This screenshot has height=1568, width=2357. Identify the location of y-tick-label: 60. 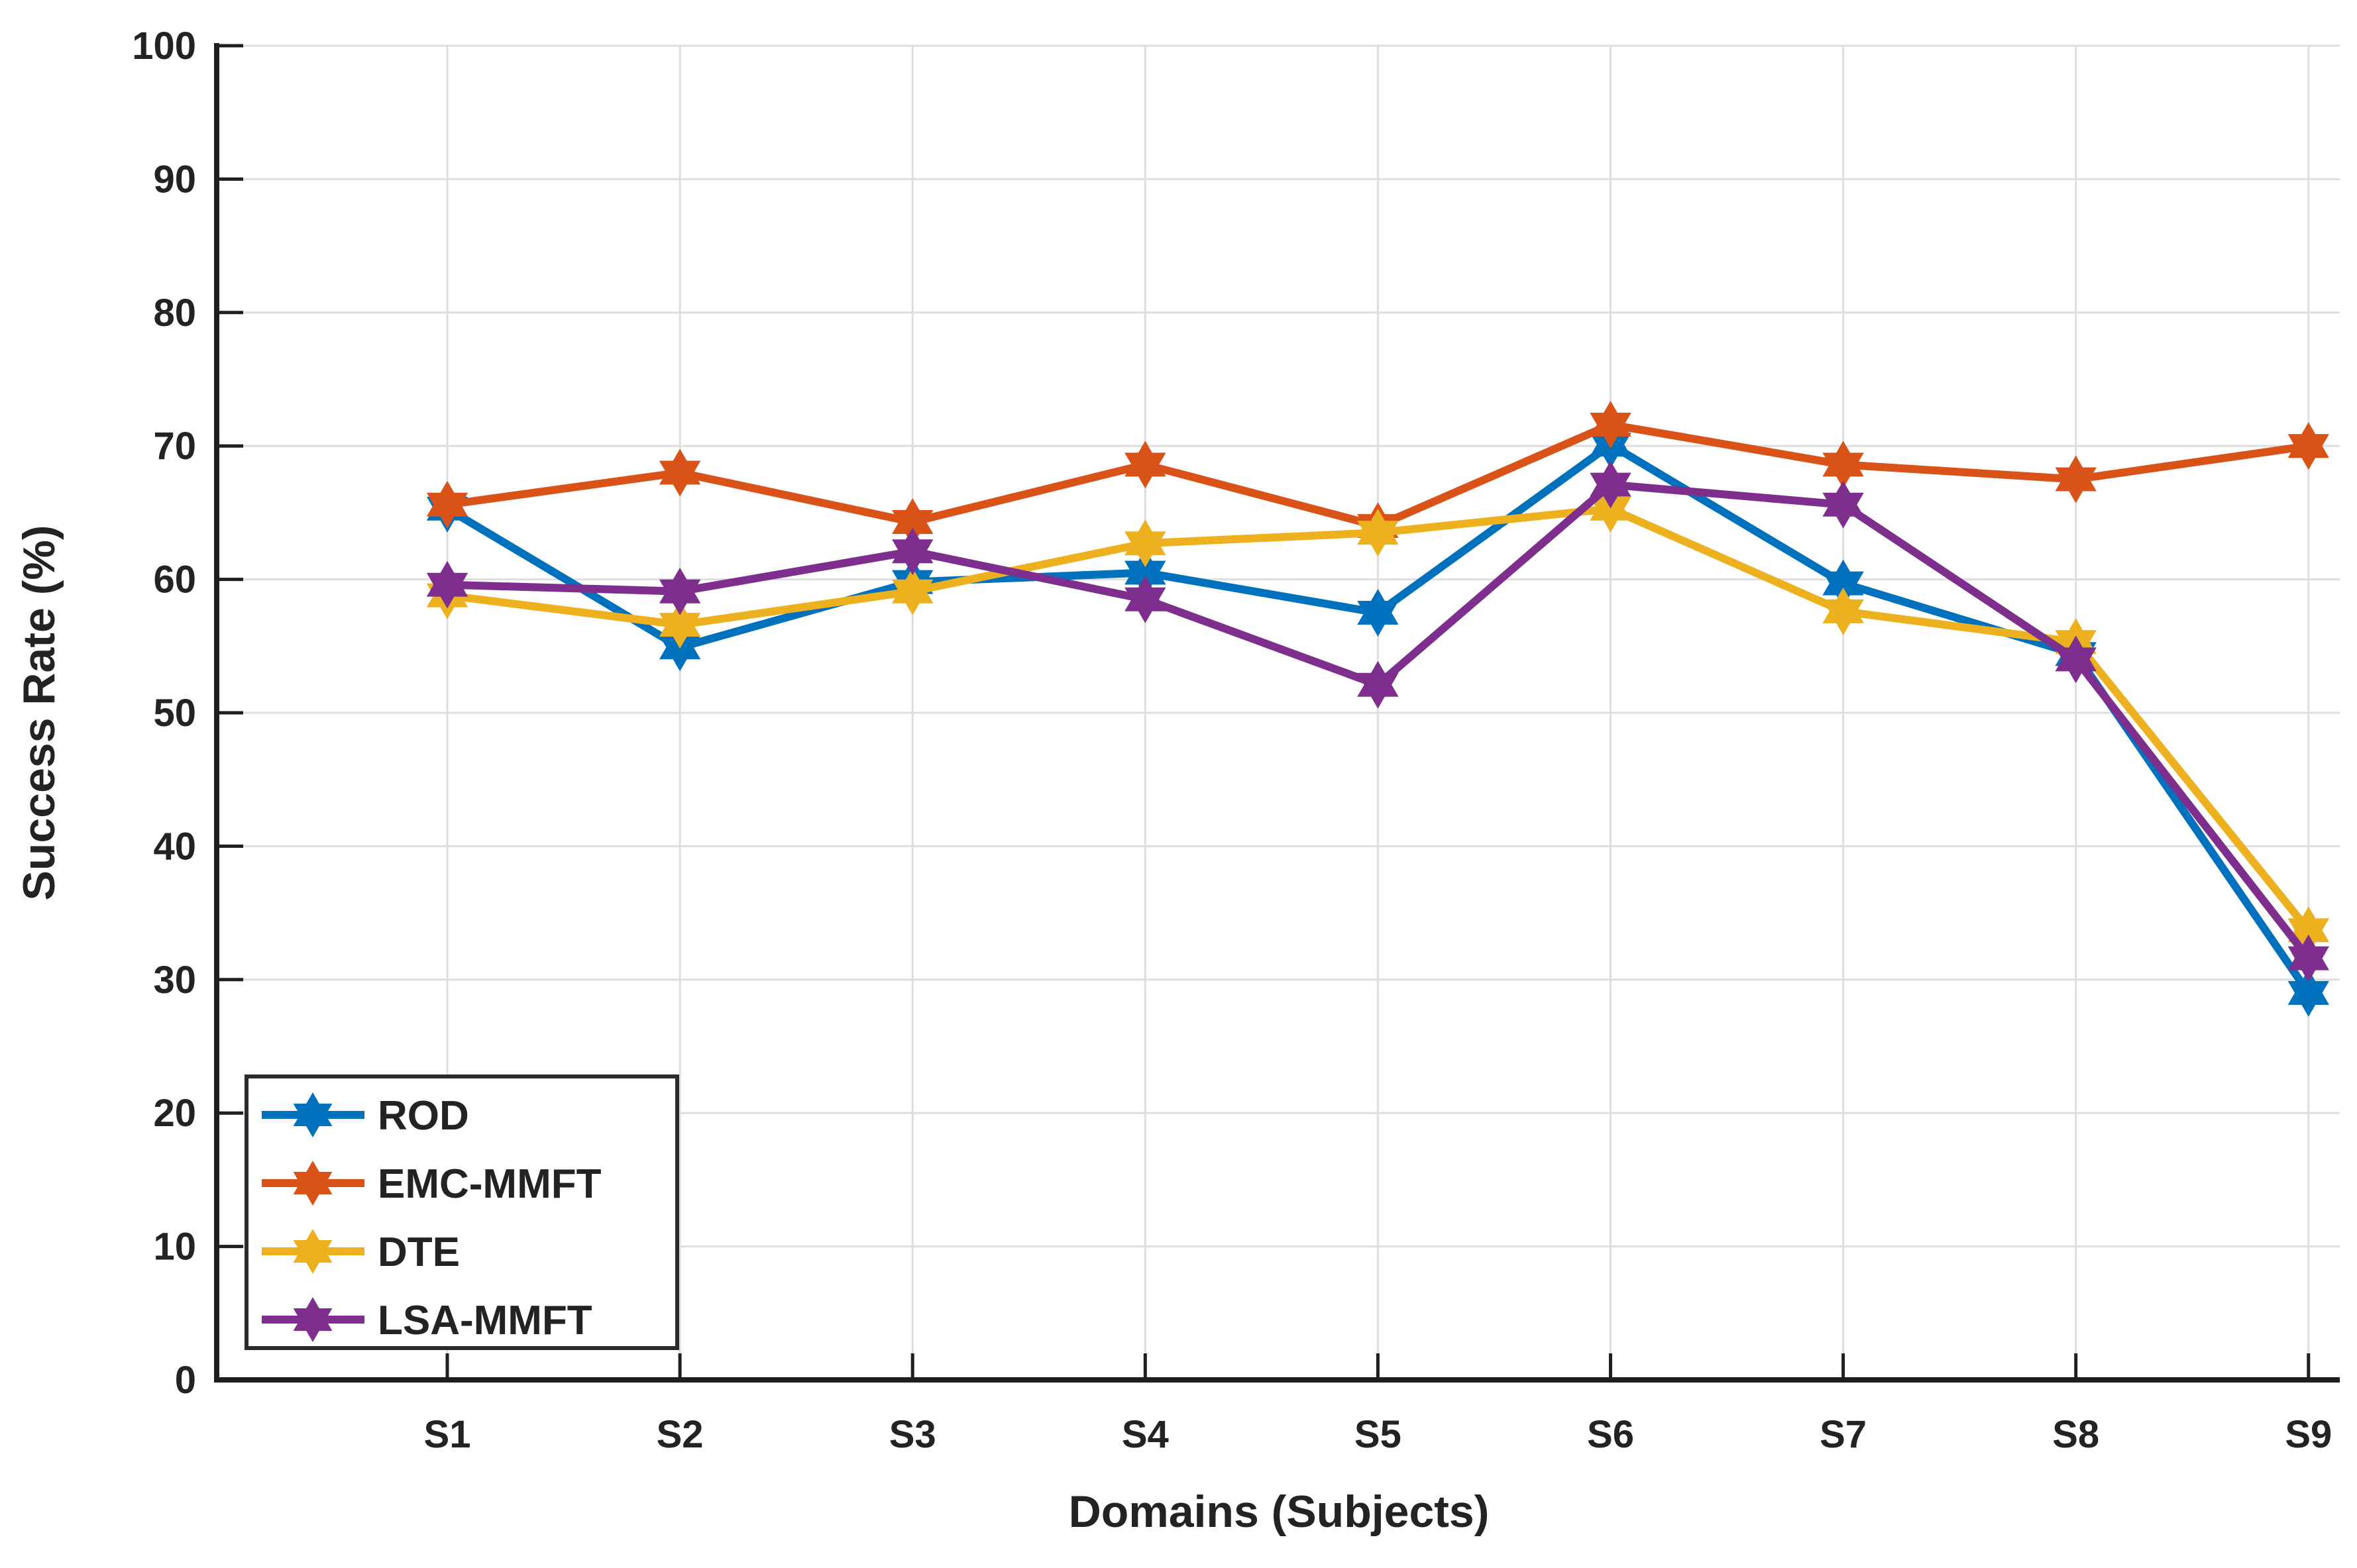
(174, 579).